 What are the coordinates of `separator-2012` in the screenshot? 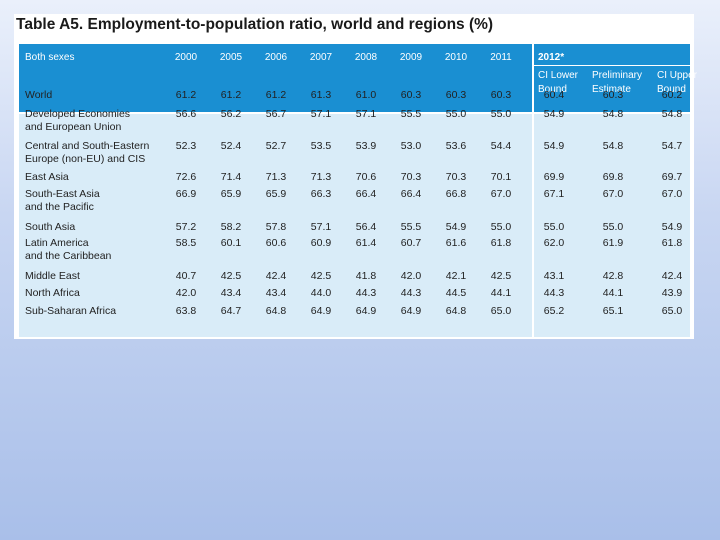 It's located at (533, 190).